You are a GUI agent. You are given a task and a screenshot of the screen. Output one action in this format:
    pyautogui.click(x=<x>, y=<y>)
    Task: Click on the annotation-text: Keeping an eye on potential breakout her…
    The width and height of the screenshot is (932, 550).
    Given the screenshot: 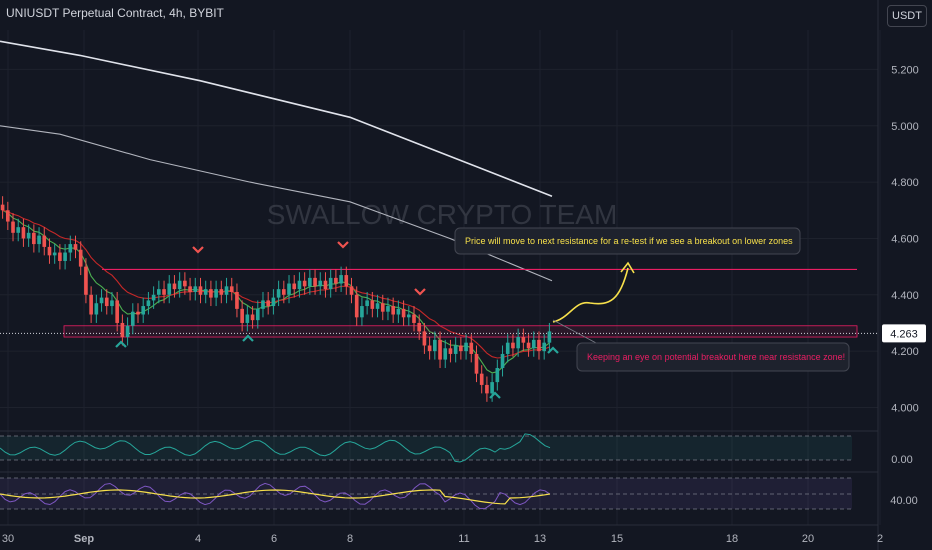 What is the action you would take?
    pyautogui.click(x=716, y=357)
    